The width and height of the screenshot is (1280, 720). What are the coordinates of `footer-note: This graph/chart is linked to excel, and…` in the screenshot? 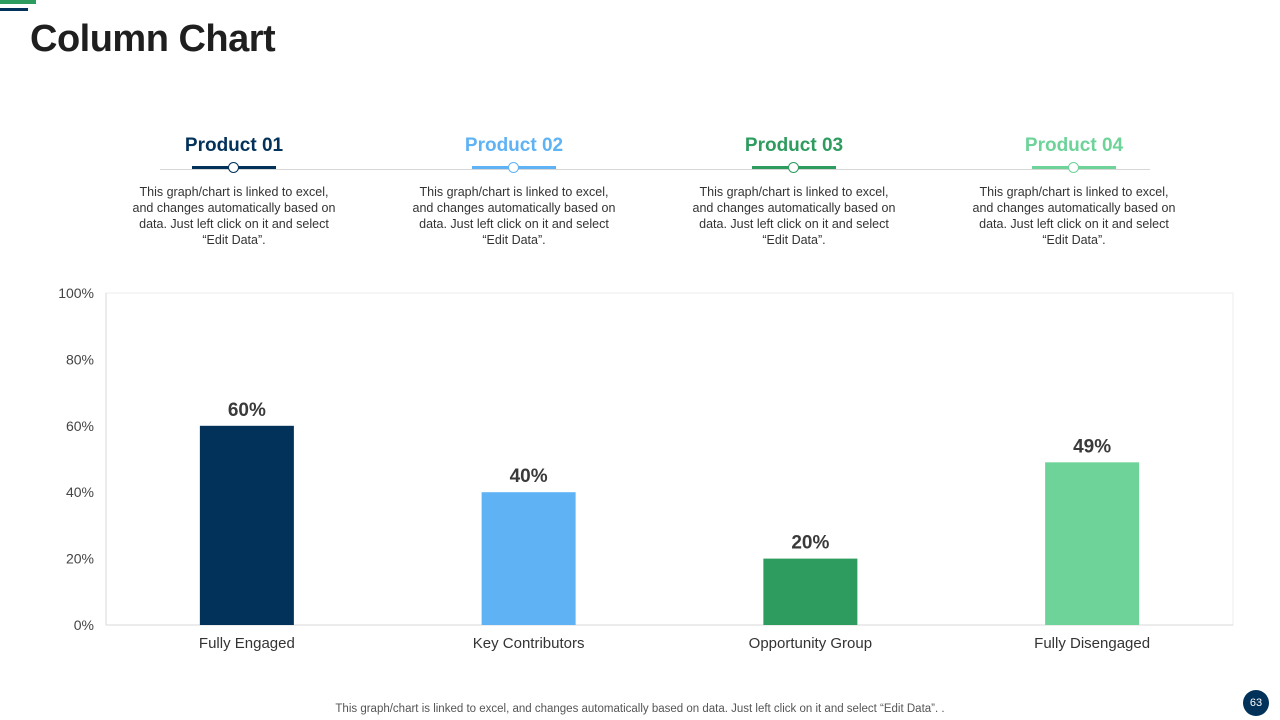 It's located at (640, 709).